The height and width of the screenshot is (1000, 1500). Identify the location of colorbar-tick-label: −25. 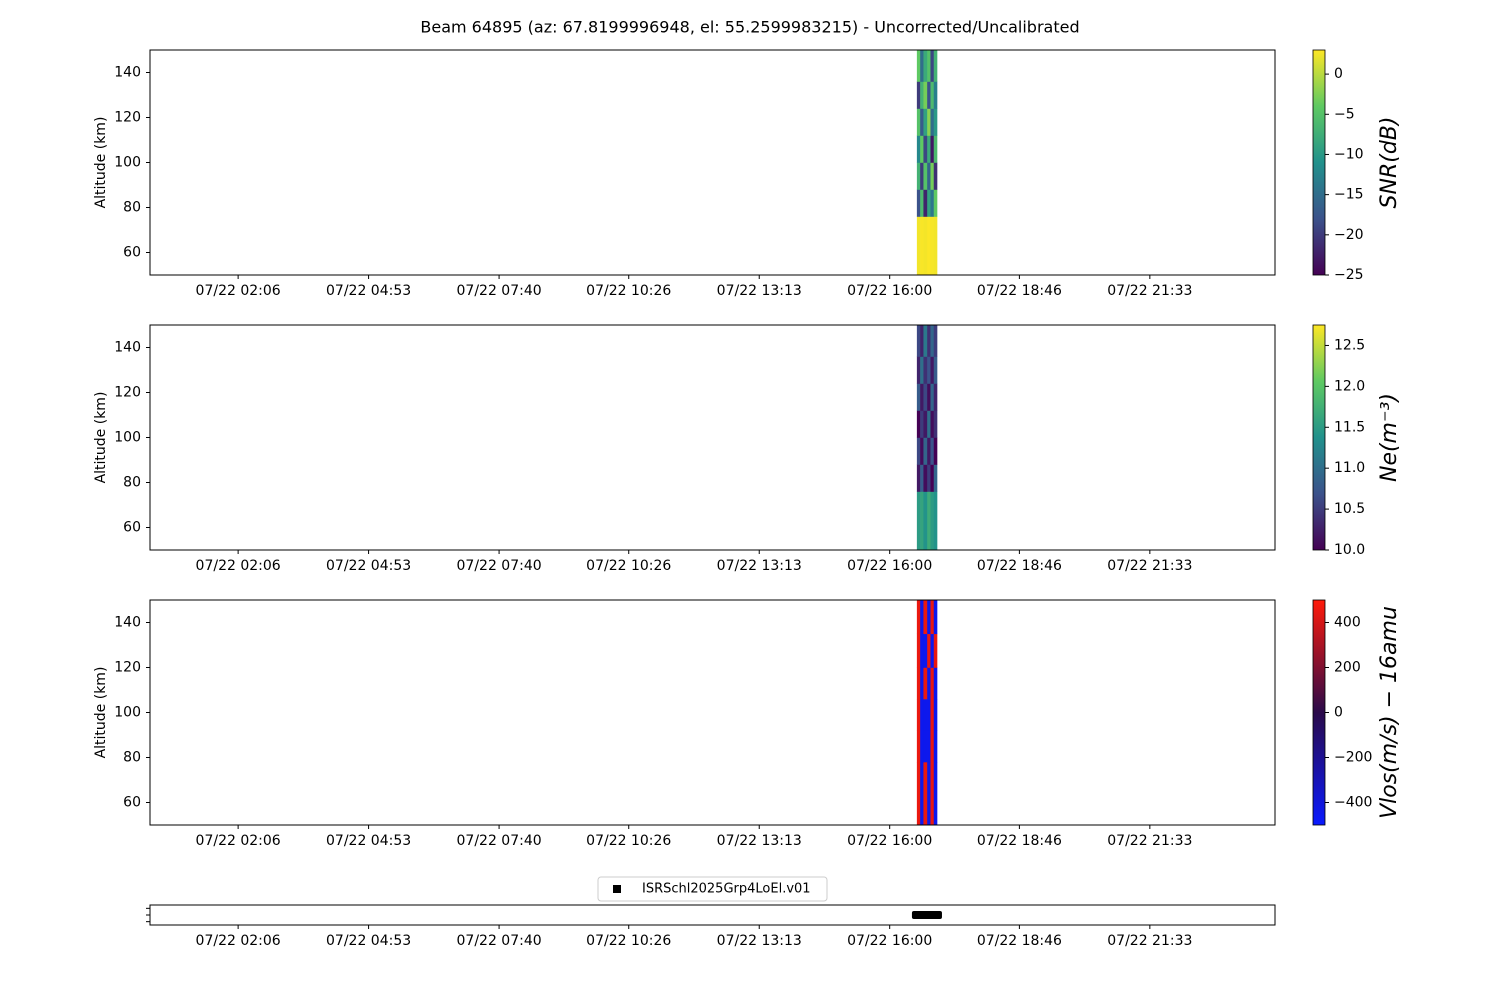
(1349, 275).